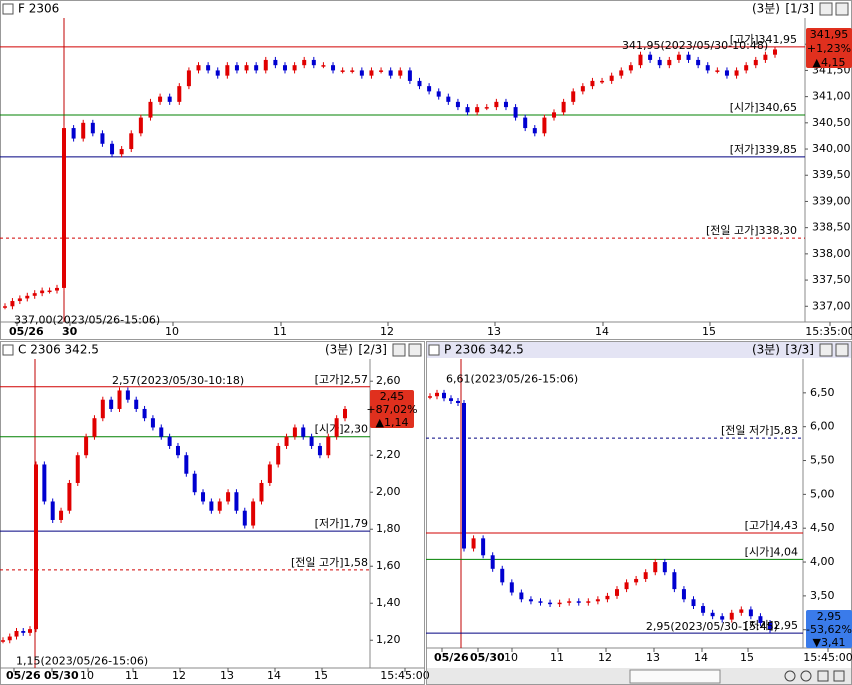 This screenshot has height=685, width=852. I want to click on annotation: 2,57(2023/05/30-10:18), so click(178, 380).